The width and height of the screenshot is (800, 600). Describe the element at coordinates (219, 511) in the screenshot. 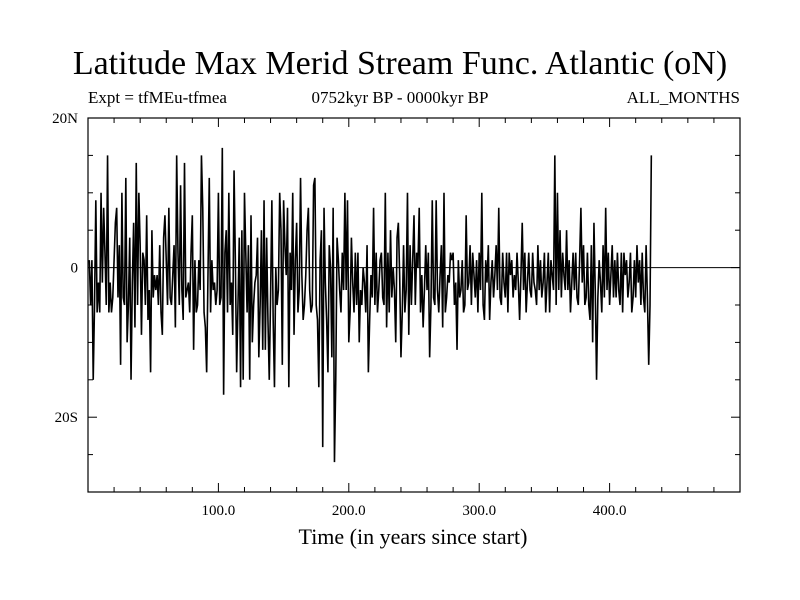

I see `x-tick-label: 100.0` at that location.